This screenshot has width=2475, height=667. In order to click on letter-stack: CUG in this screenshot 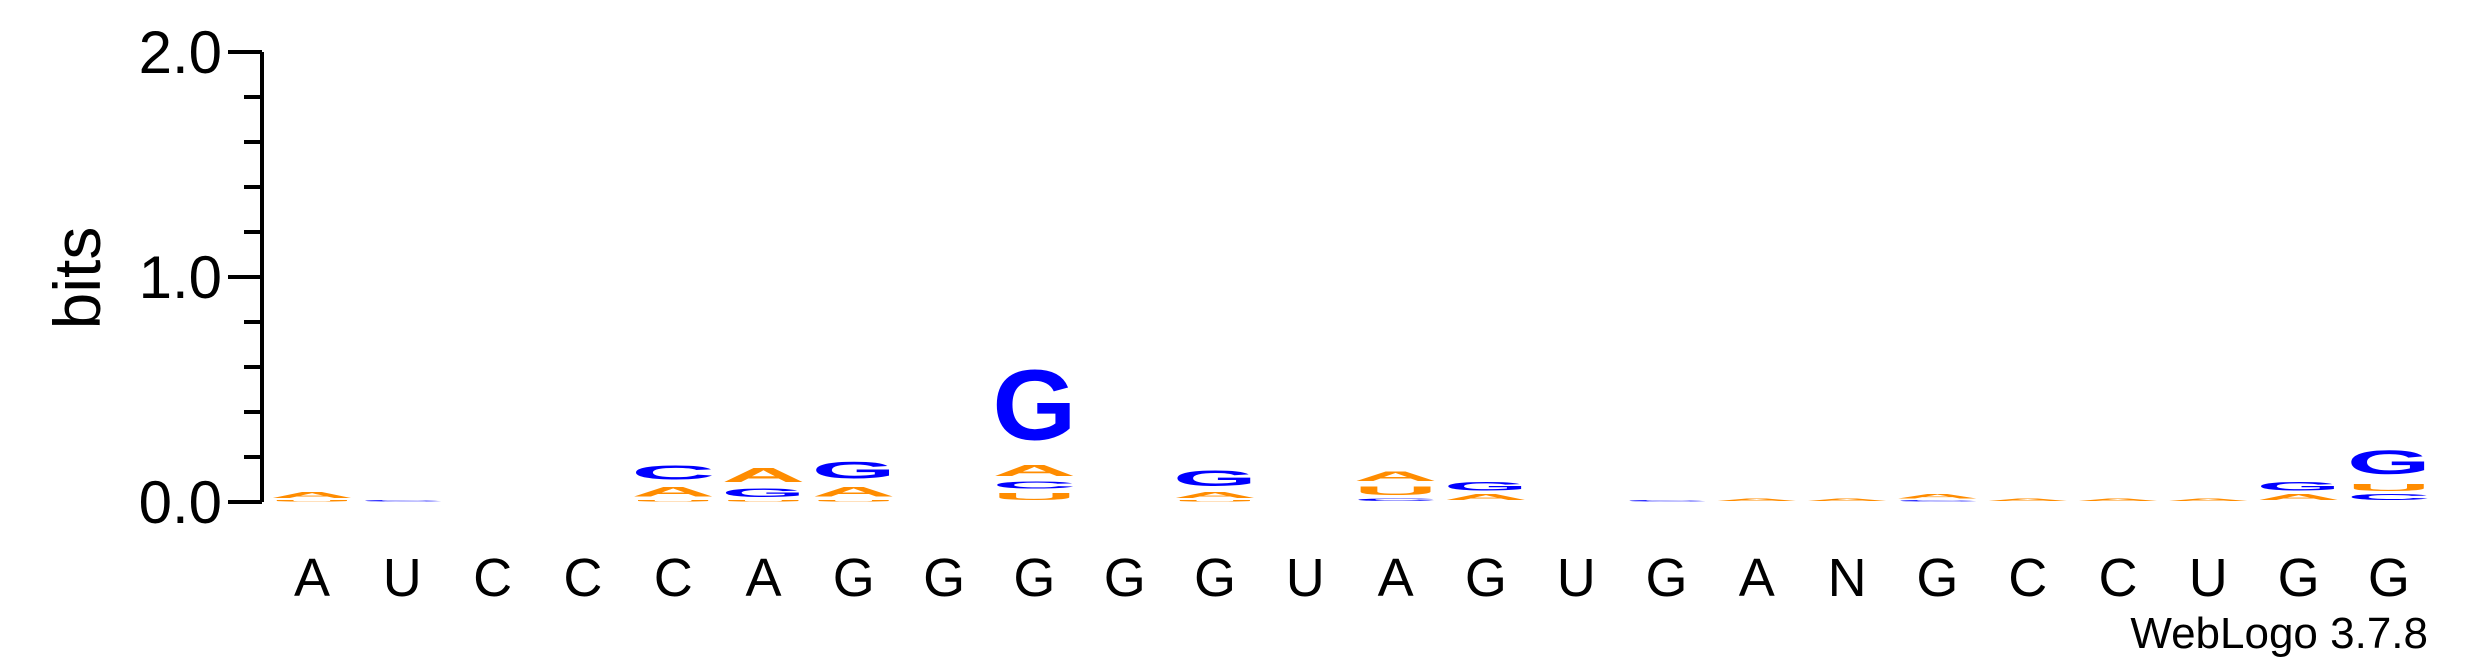, I will do `click(2389, 473)`.